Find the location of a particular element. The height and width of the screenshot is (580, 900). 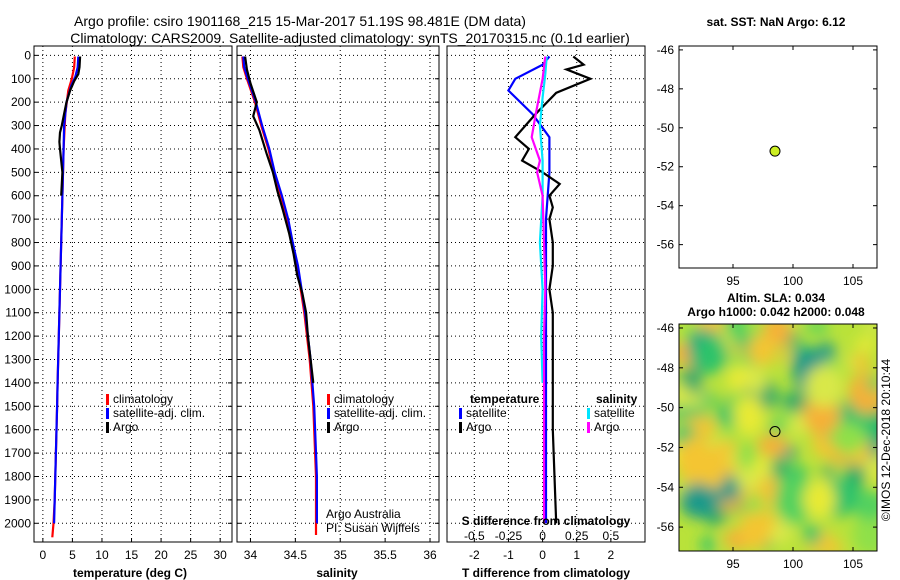

depth-tick-label: 800 is located at coordinates (21, 243).